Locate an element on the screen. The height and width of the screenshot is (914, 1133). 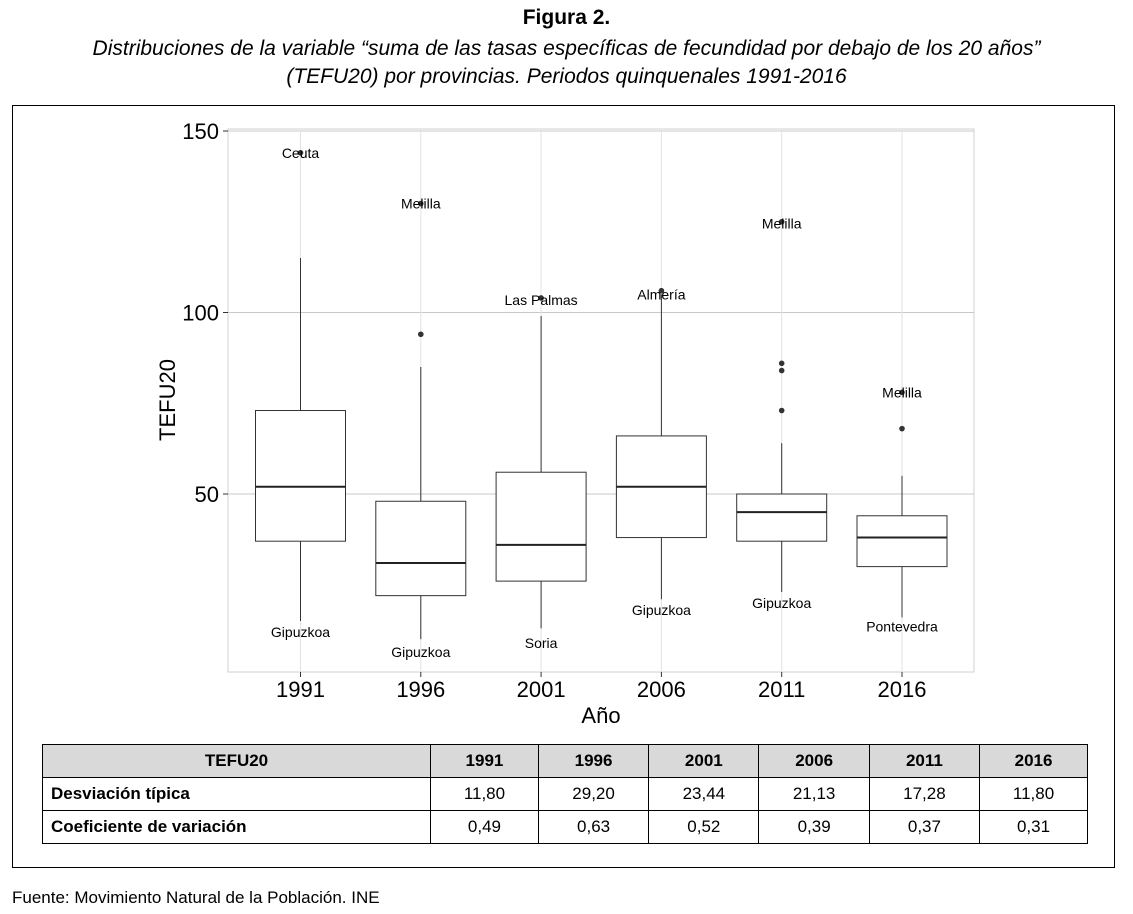
table-cell: 0,49 is located at coordinates (484, 827).